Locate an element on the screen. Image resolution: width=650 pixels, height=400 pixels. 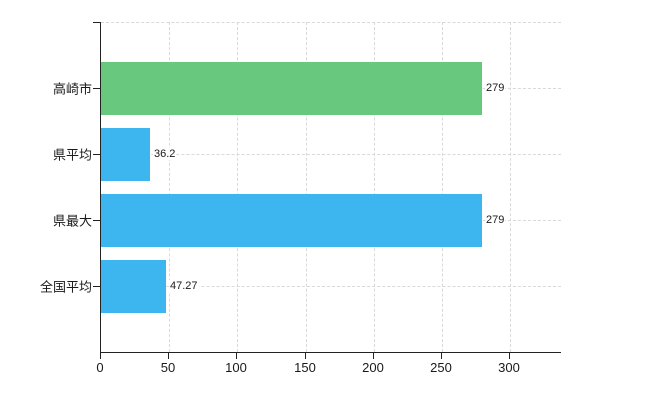
gridline-top is located at coordinates (331, 22).